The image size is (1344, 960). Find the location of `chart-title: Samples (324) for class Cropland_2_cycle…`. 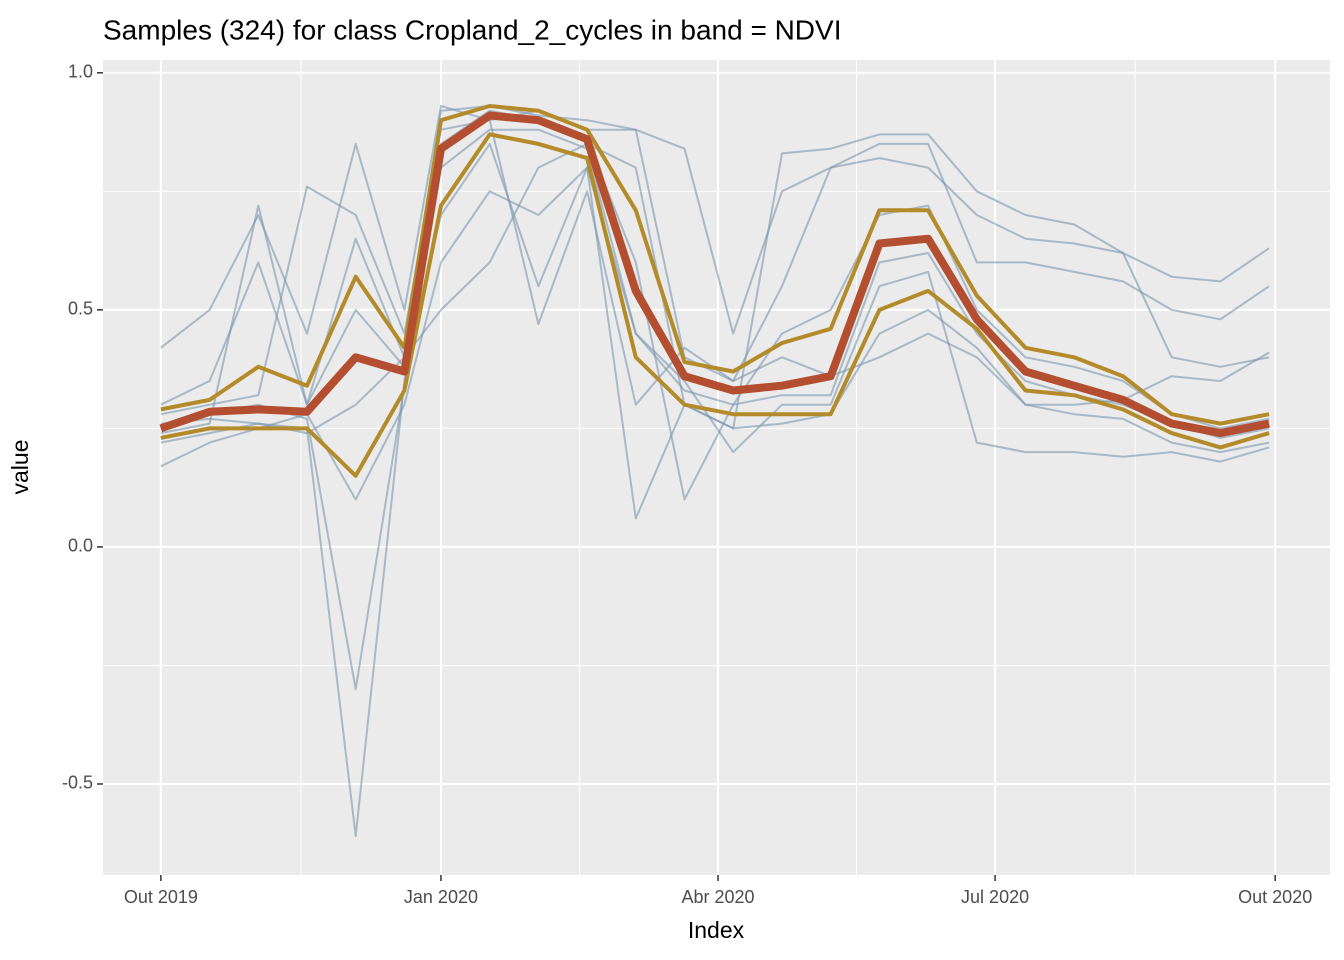

chart-title: Samples (324) for class Cropland_2_cycle… is located at coordinates (472, 29).